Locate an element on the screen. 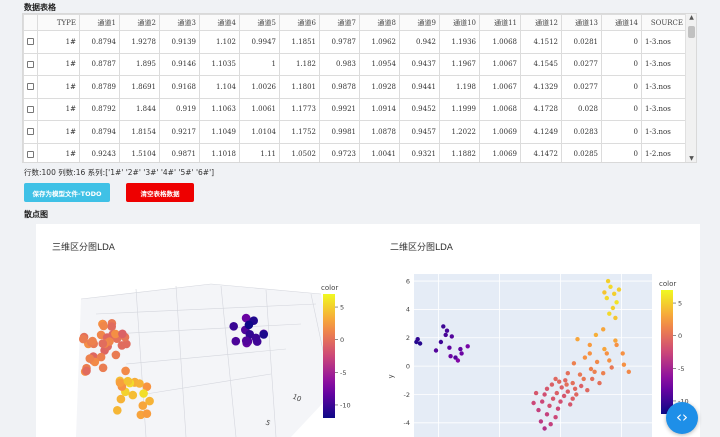  table-cell: 1.0067 is located at coordinates (500, 64).